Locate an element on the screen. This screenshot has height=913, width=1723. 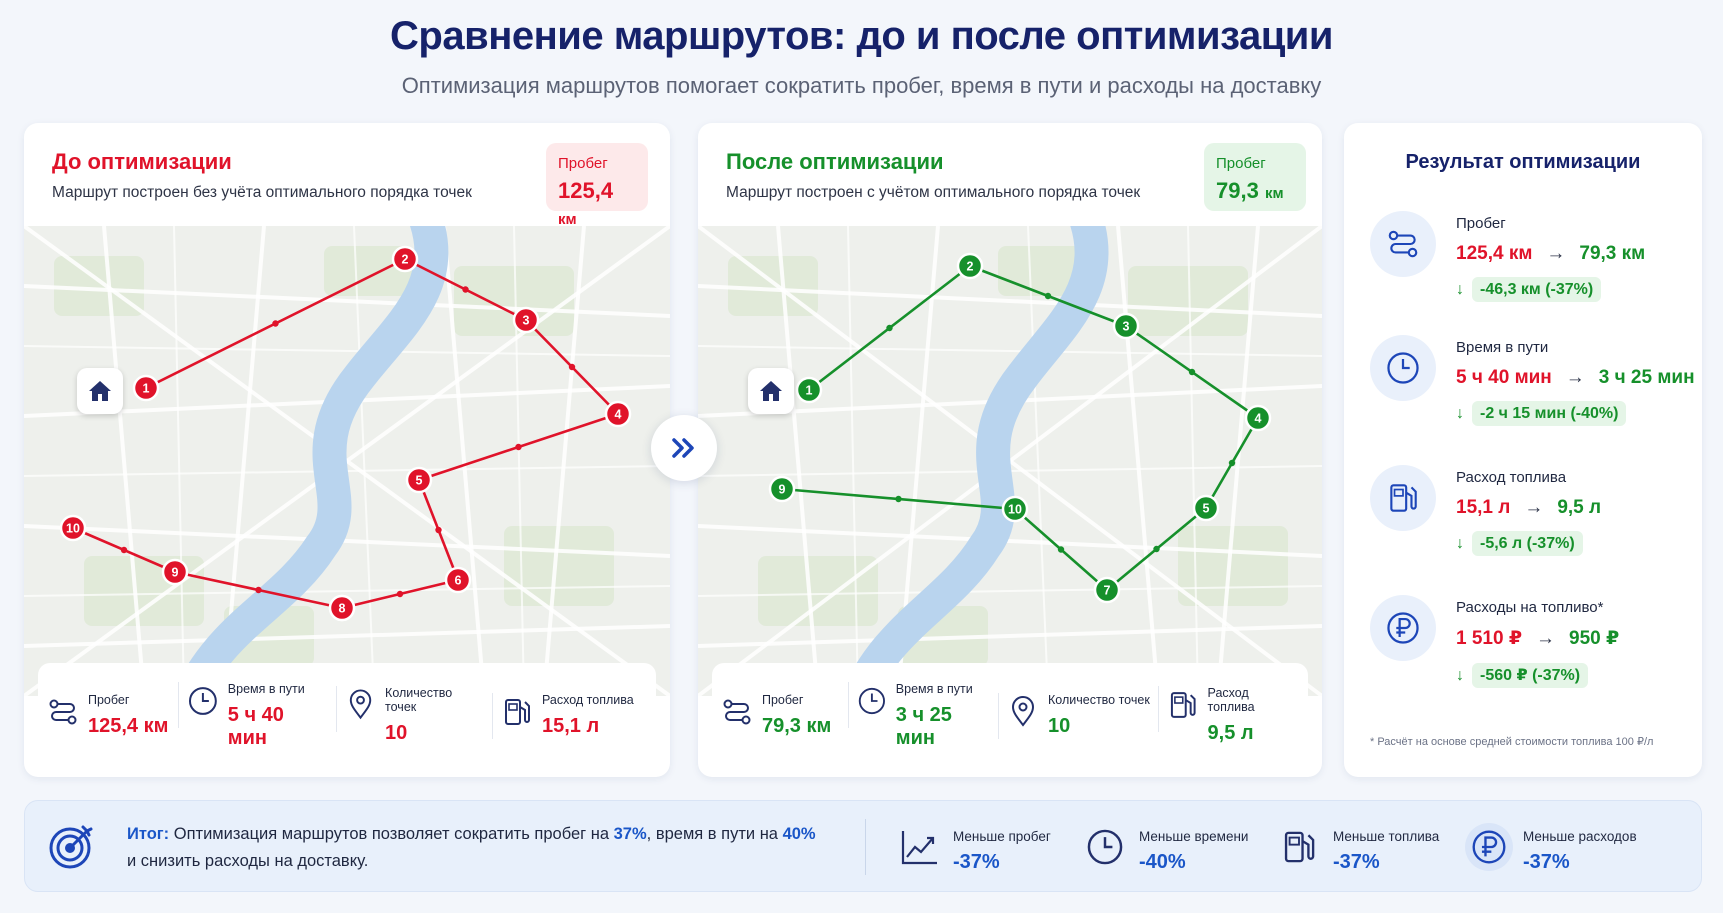
route-stop-marker: 3 is located at coordinates (1126, 326).